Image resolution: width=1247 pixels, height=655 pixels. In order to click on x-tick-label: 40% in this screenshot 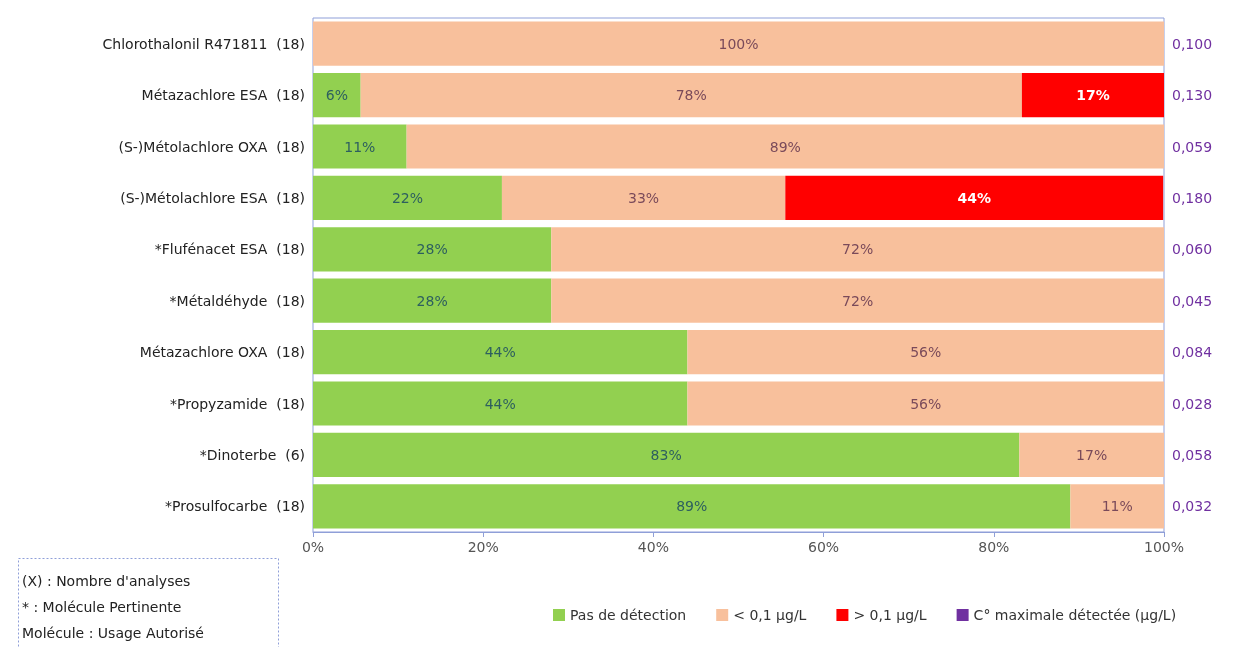, I will do `click(653, 547)`.